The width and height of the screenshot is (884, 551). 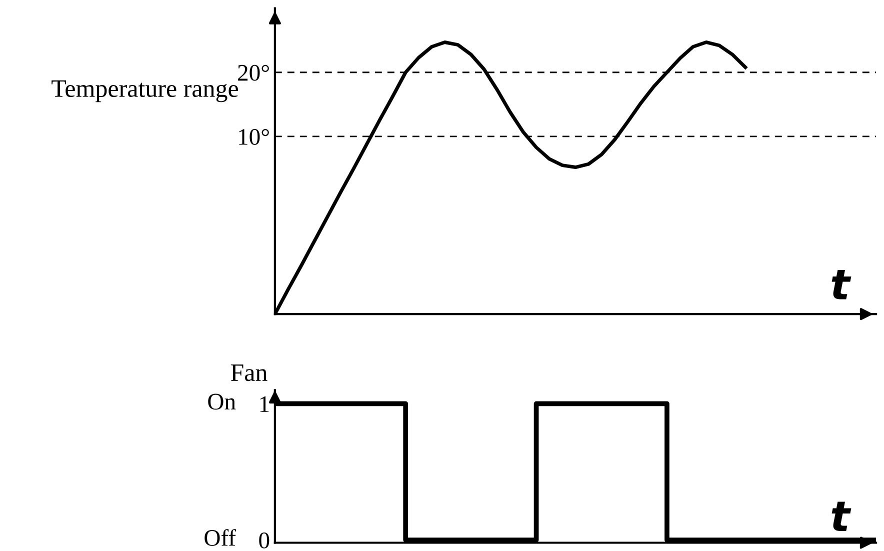 What do you see at coordinates (220, 537) in the screenshot?
I see `text: Off` at bounding box center [220, 537].